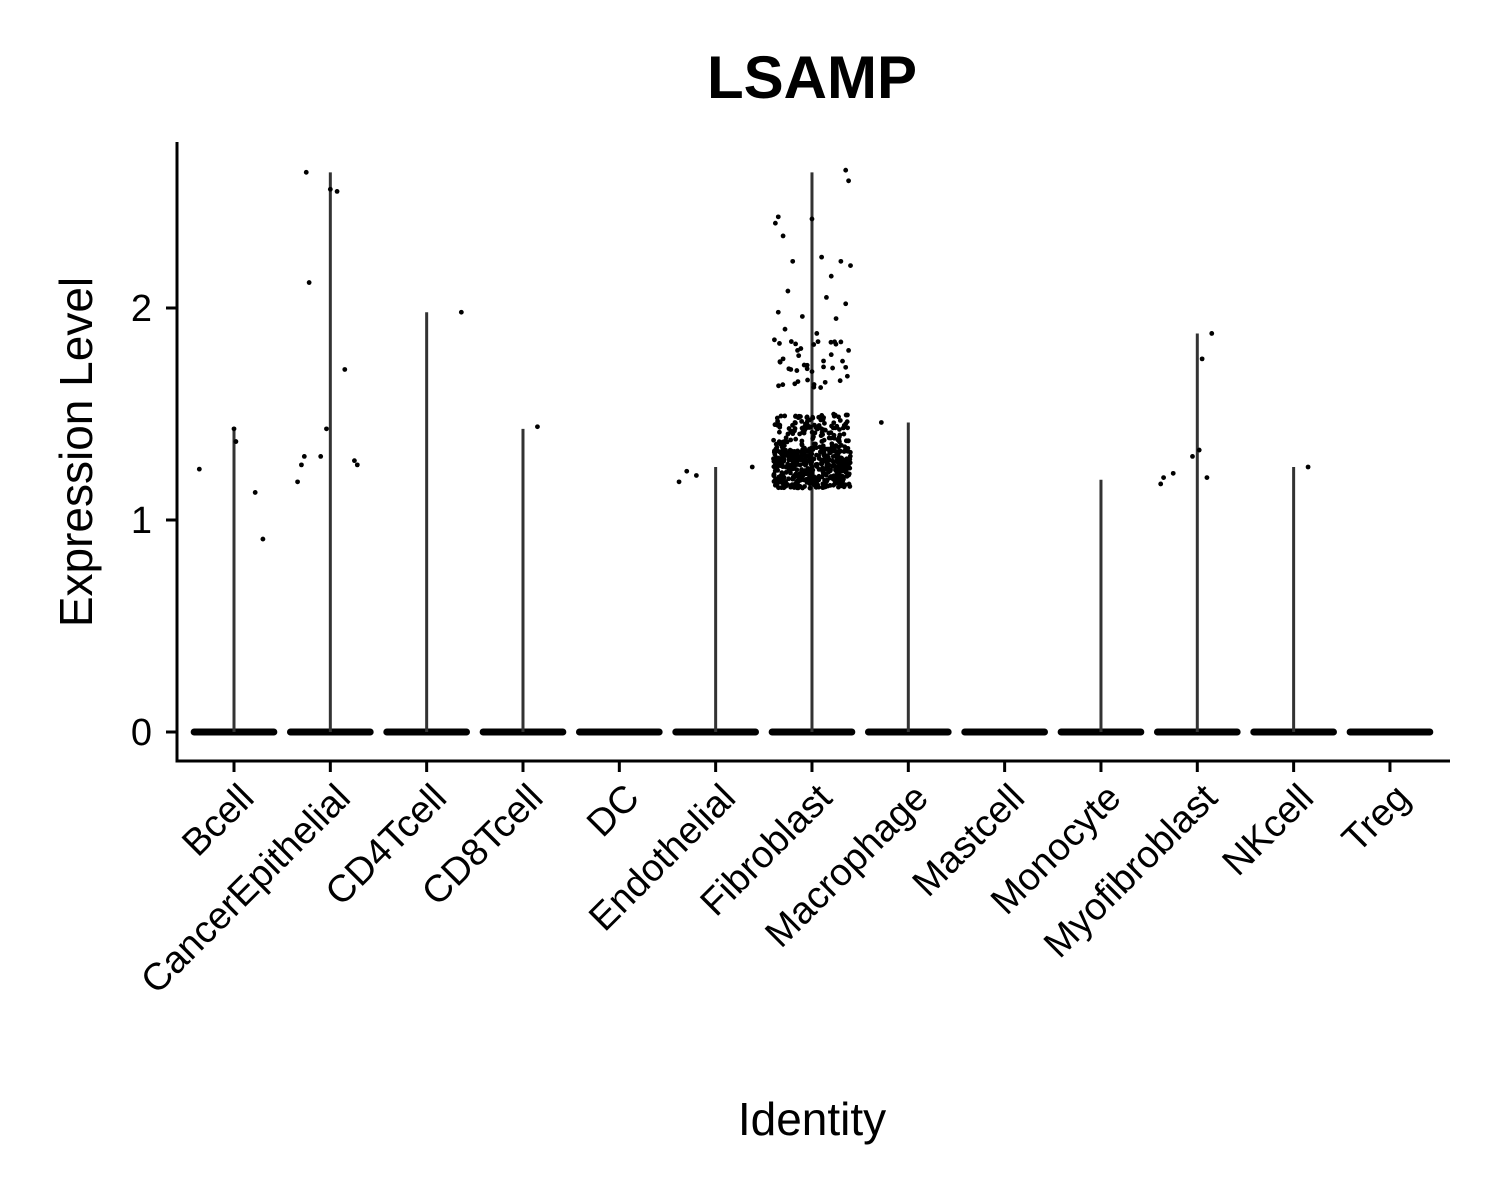  Describe the element at coordinates (141, 309) in the screenshot. I see `y-tick-label: 2` at that location.